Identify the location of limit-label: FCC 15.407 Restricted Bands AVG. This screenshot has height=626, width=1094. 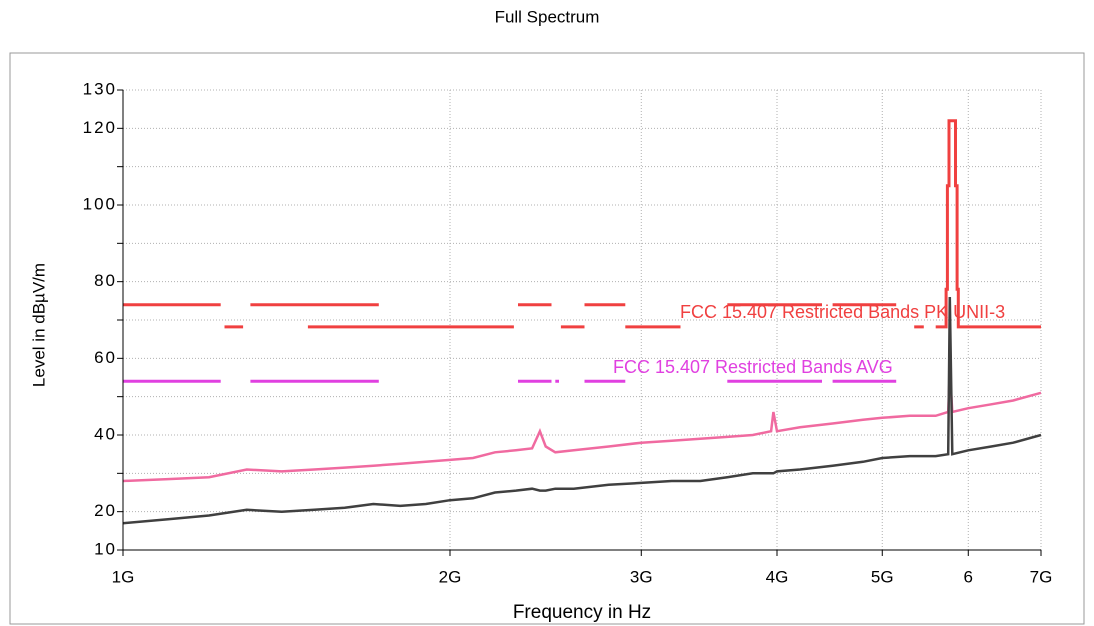
(753, 367).